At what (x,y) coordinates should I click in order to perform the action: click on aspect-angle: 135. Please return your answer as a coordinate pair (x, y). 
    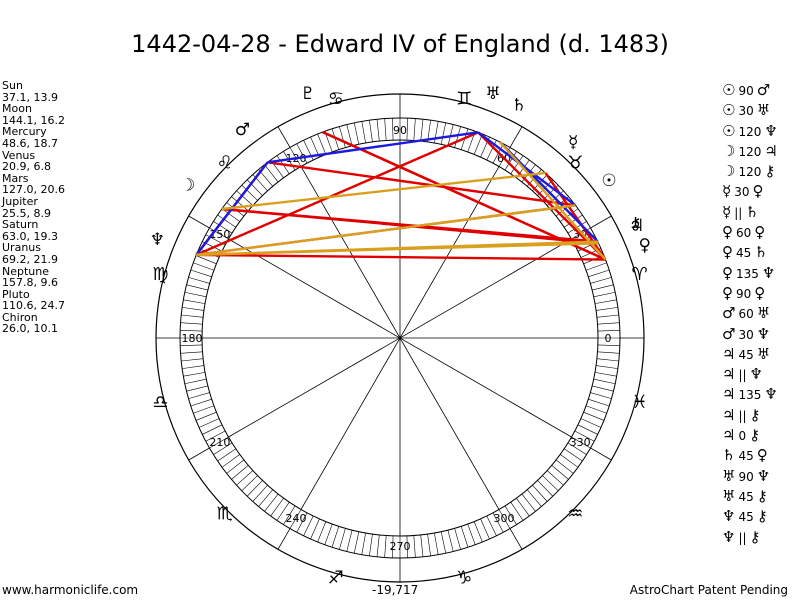
    Looking at the image, I should click on (747, 273).